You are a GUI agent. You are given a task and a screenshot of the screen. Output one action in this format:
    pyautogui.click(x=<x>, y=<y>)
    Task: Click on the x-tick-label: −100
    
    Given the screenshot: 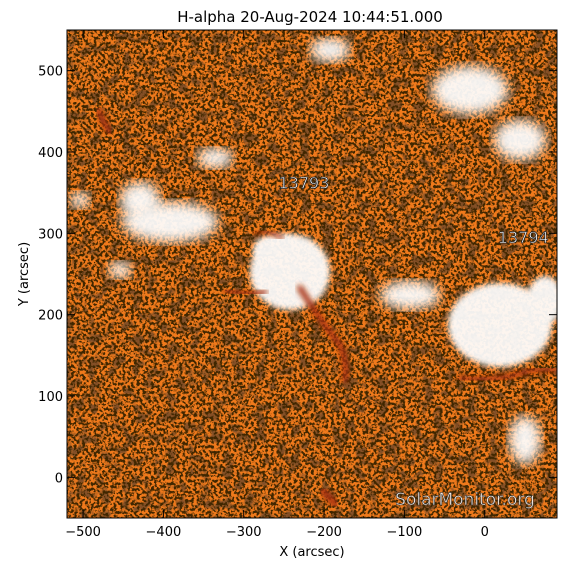 What is the action you would take?
    pyautogui.click(x=405, y=532)
    